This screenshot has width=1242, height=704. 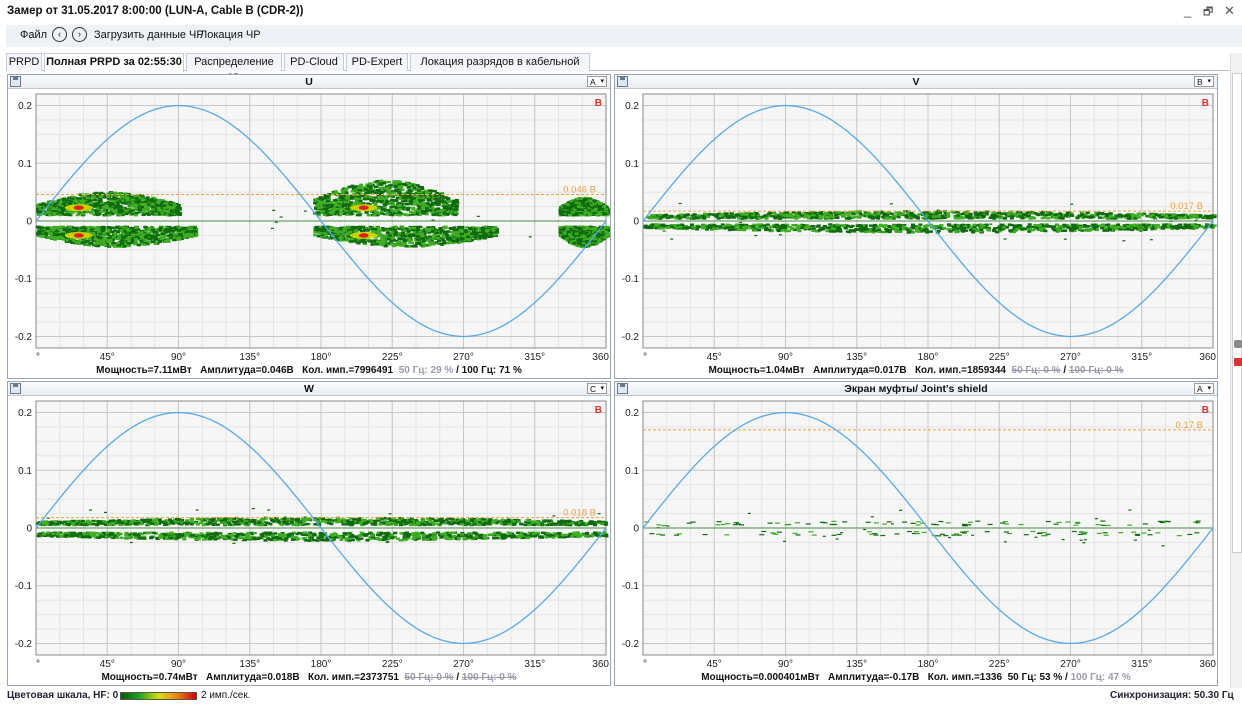 What do you see at coordinates (1238, 362) in the screenshot?
I see `lock-icon` at bounding box center [1238, 362].